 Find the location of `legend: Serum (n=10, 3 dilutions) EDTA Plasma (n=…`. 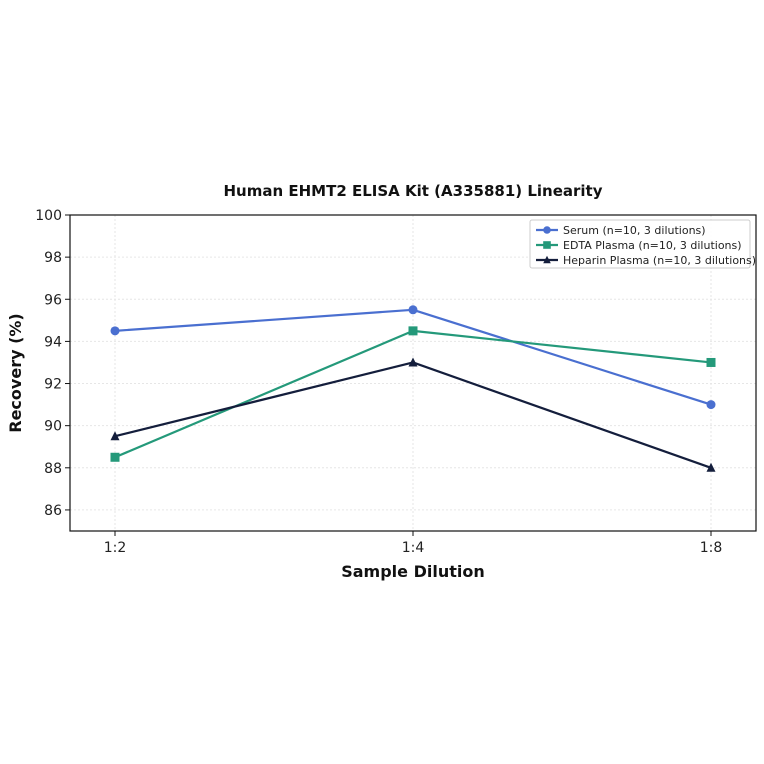

legend: Serum (n=10, 3 dilutions) EDTA Plasma (n=… is located at coordinates (642, 244).